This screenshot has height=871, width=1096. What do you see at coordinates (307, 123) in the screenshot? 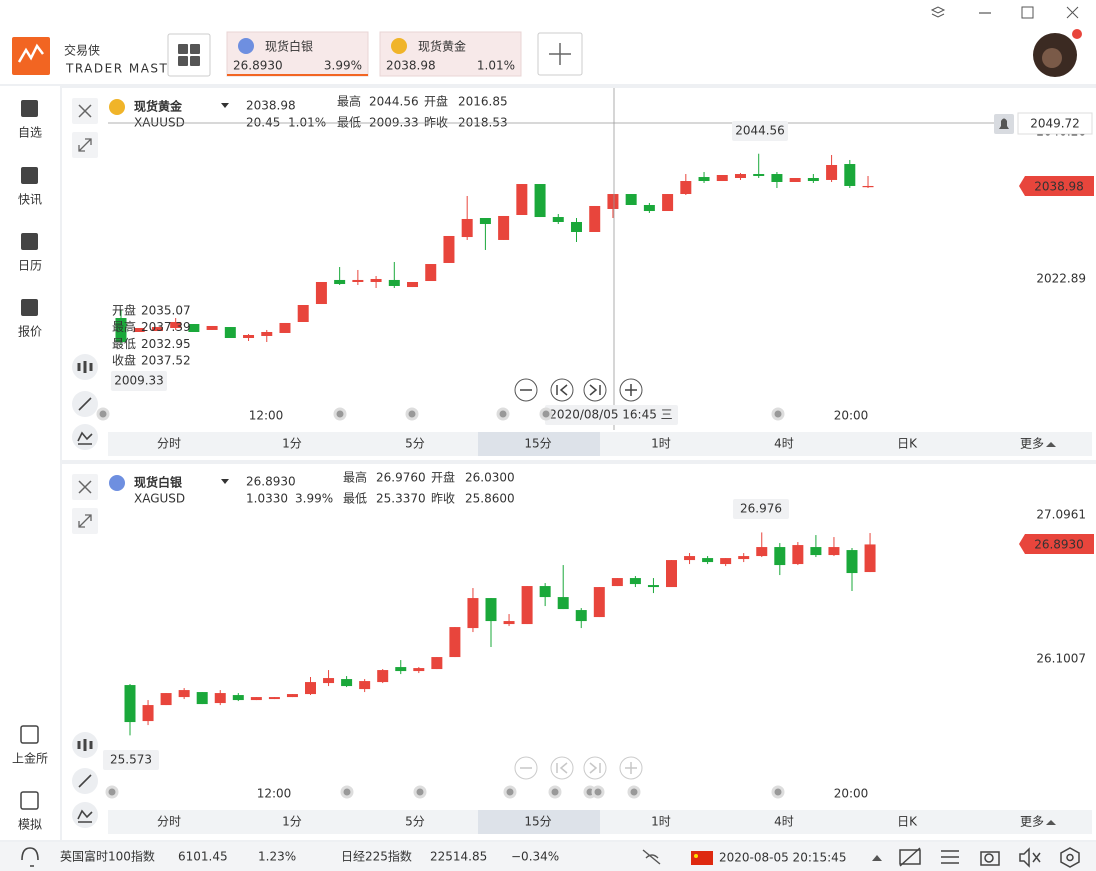
I see `price-change-pct: 1.01%` at bounding box center [307, 123].